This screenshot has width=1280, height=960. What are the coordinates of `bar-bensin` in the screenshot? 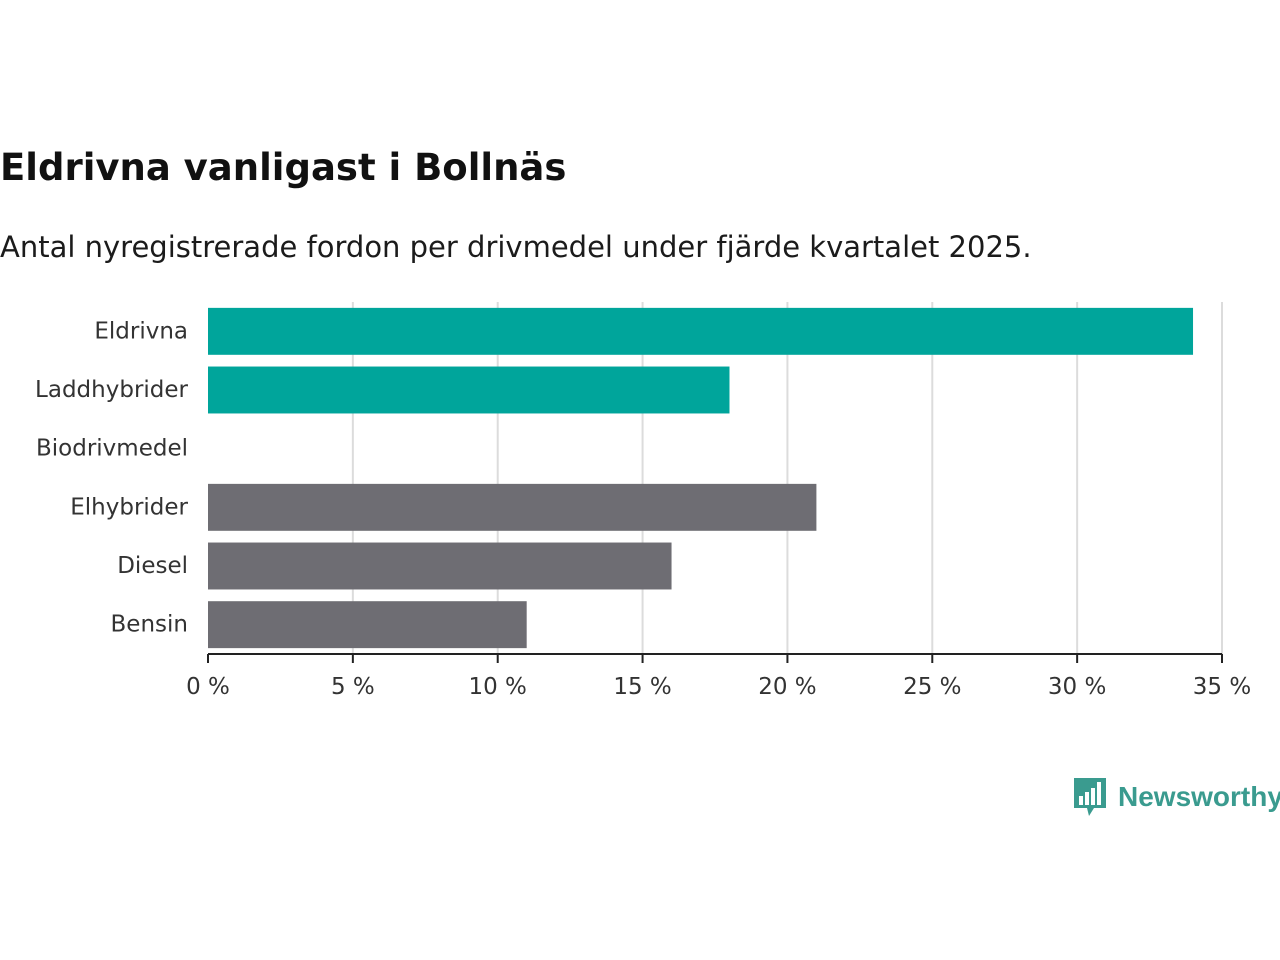 It's located at (367, 625).